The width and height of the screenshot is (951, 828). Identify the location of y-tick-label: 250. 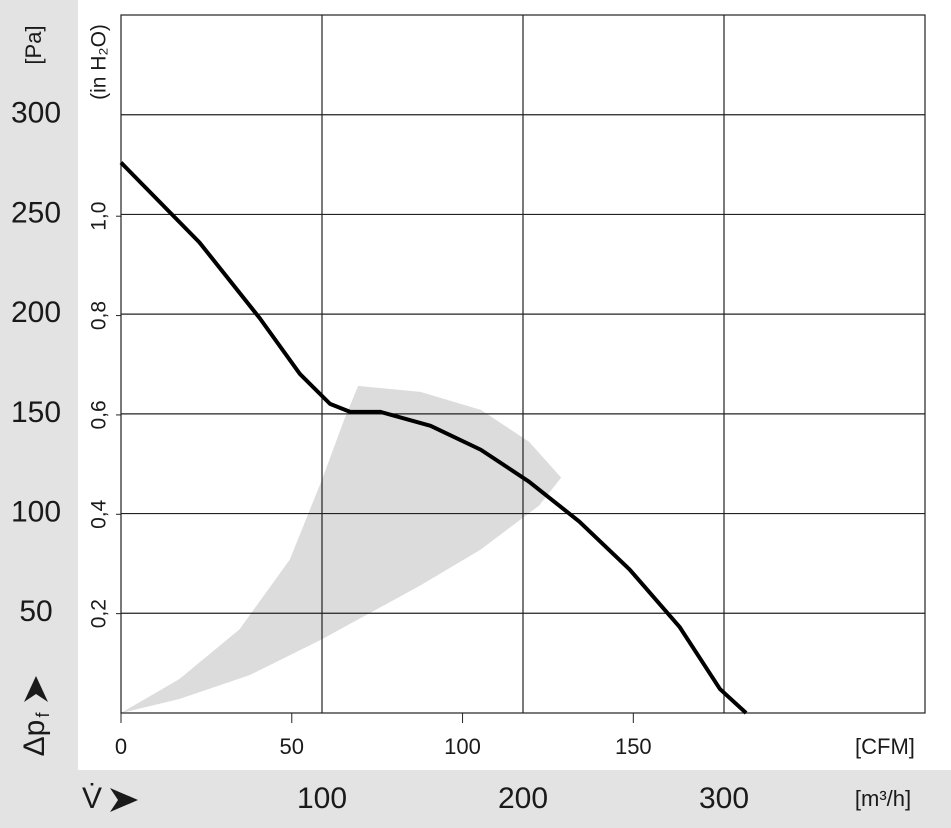
(36, 212).